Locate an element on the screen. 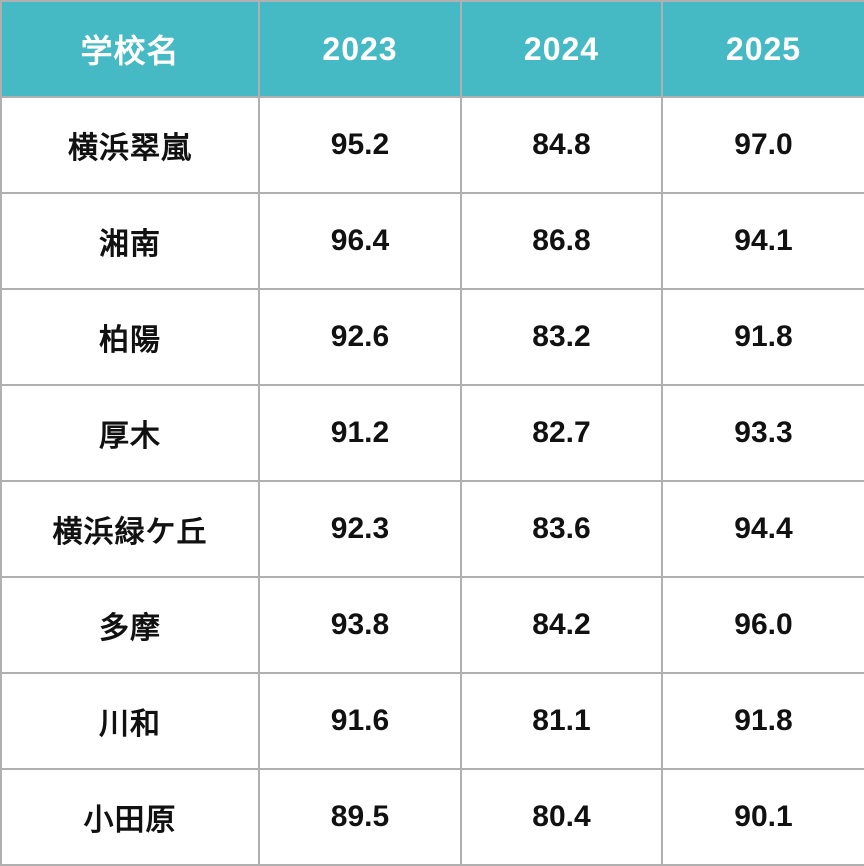 This screenshot has width=864, height=866. column-header-year-2024: 2024 is located at coordinates (561, 49).